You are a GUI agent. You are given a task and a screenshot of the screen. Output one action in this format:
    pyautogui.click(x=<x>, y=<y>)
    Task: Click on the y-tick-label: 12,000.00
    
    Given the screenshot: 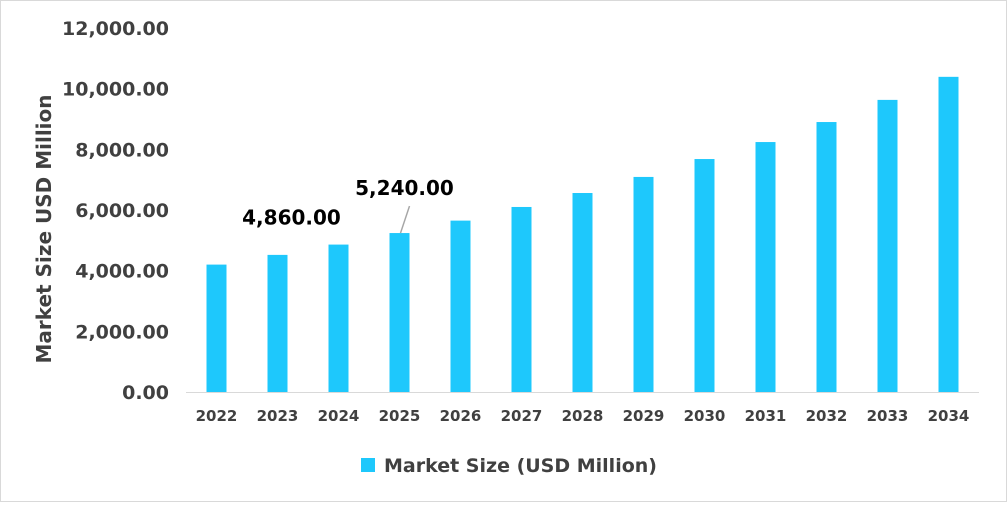 What is the action you would take?
    pyautogui.click(x=115, y=29)
    